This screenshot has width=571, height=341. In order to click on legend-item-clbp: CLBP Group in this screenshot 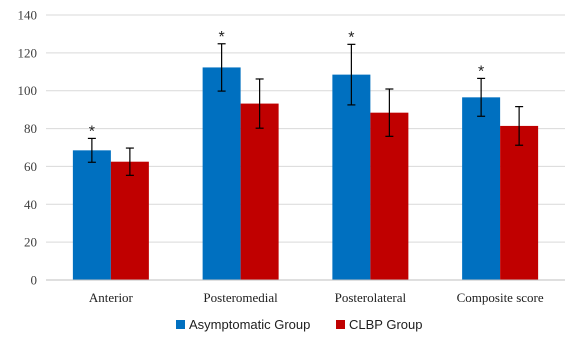, I will do `click(379, 324)`.